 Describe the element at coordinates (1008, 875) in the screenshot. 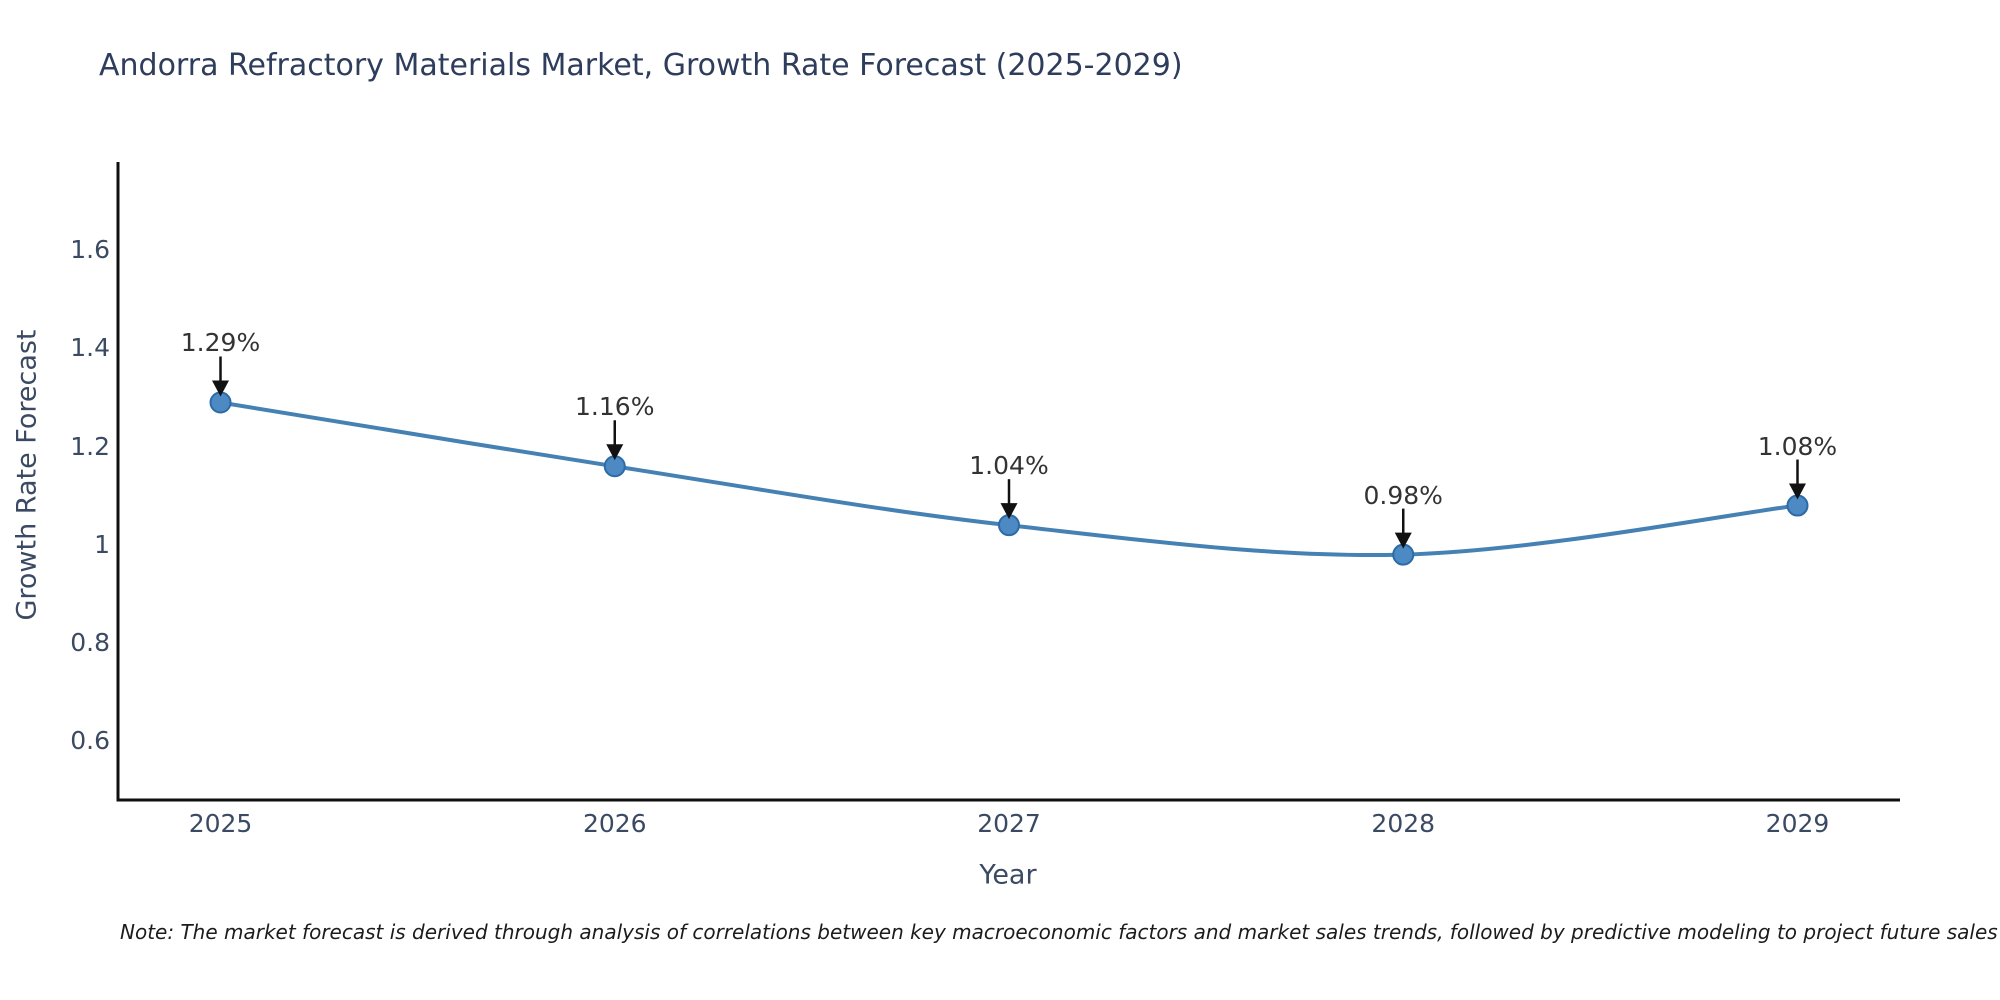

I see `x-axis-title: Year` at that location.